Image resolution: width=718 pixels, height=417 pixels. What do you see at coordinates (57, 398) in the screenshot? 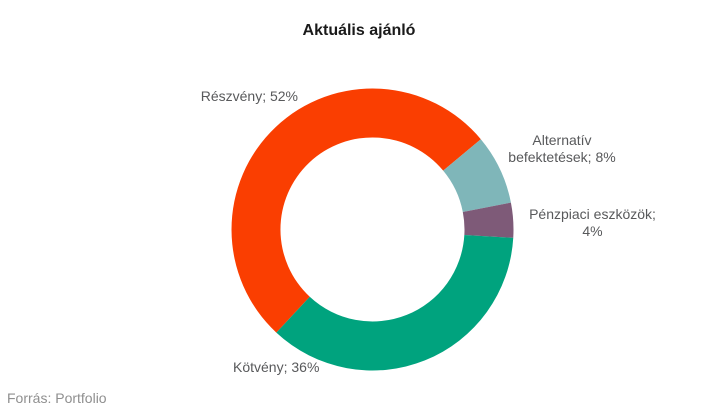
I see `source-note: Forrás: Portfolio` at bounding box center [57, 398].